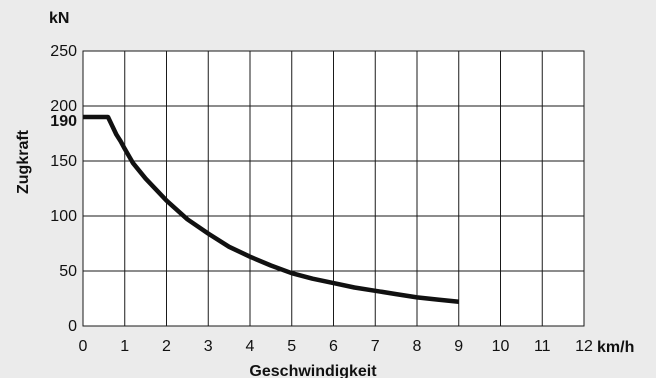 The height and width of the screenshot is (378, 656). I want to click on x-tick-label: 3, so click(208, 346).